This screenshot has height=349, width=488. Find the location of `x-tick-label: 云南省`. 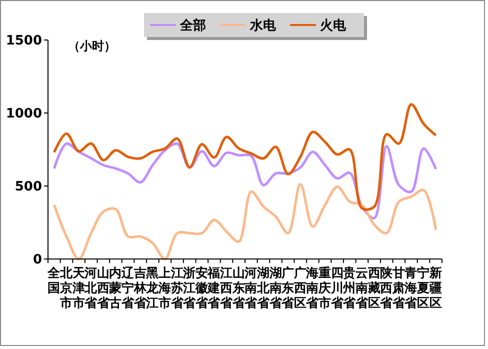

x-tick-label: 云南省 is located at coordinates (362, 287).